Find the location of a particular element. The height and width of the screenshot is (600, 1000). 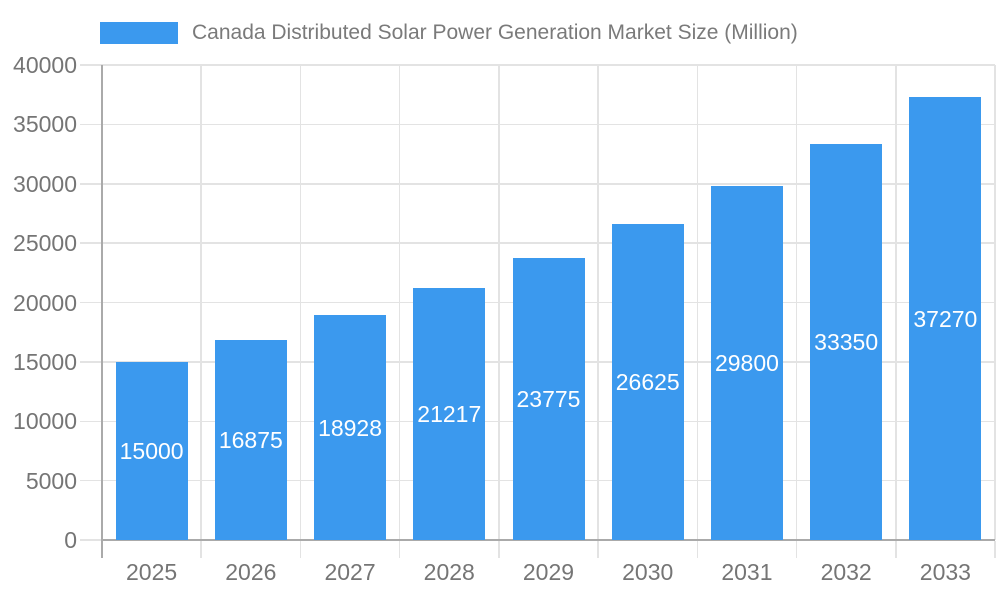

x-axis-tick-label: 2032 is located at coordinates (846, 572).